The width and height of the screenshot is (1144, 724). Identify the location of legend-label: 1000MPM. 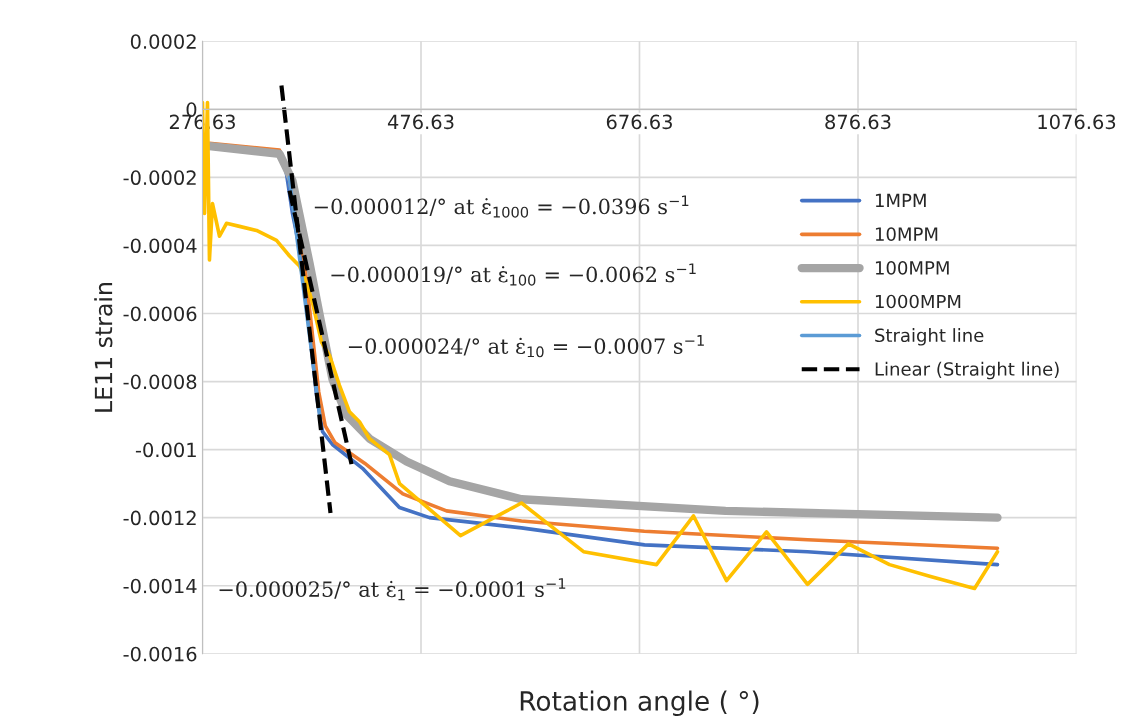
(918, 301).